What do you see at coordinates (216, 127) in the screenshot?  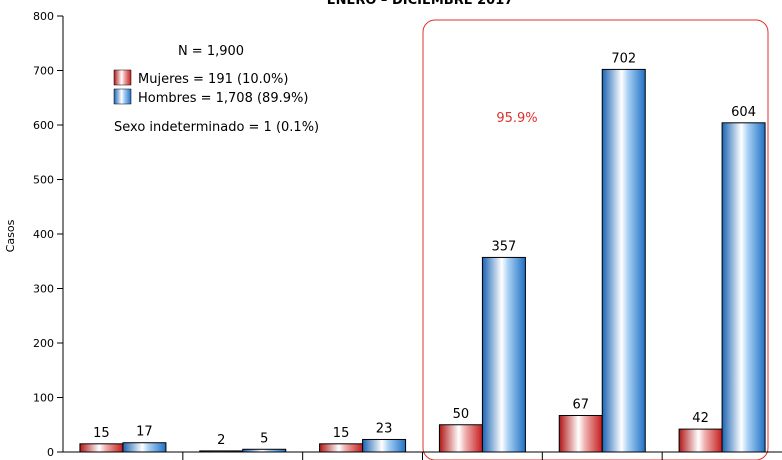 I see `indeterminado-annotation: Sexo indeterminado = 1 (0.1%)` at bounding box center [216, 127].